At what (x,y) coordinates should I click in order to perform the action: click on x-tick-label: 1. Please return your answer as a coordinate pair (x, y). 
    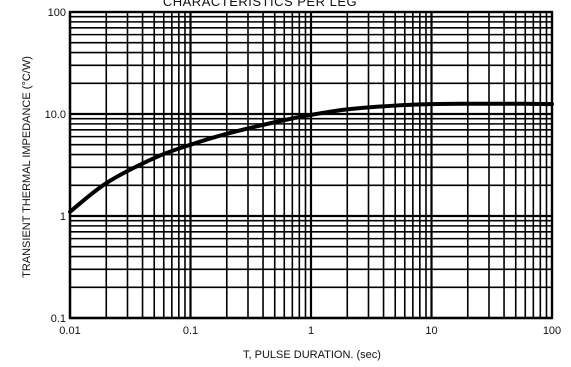
    Looking at the image, I should click on (311, 331).